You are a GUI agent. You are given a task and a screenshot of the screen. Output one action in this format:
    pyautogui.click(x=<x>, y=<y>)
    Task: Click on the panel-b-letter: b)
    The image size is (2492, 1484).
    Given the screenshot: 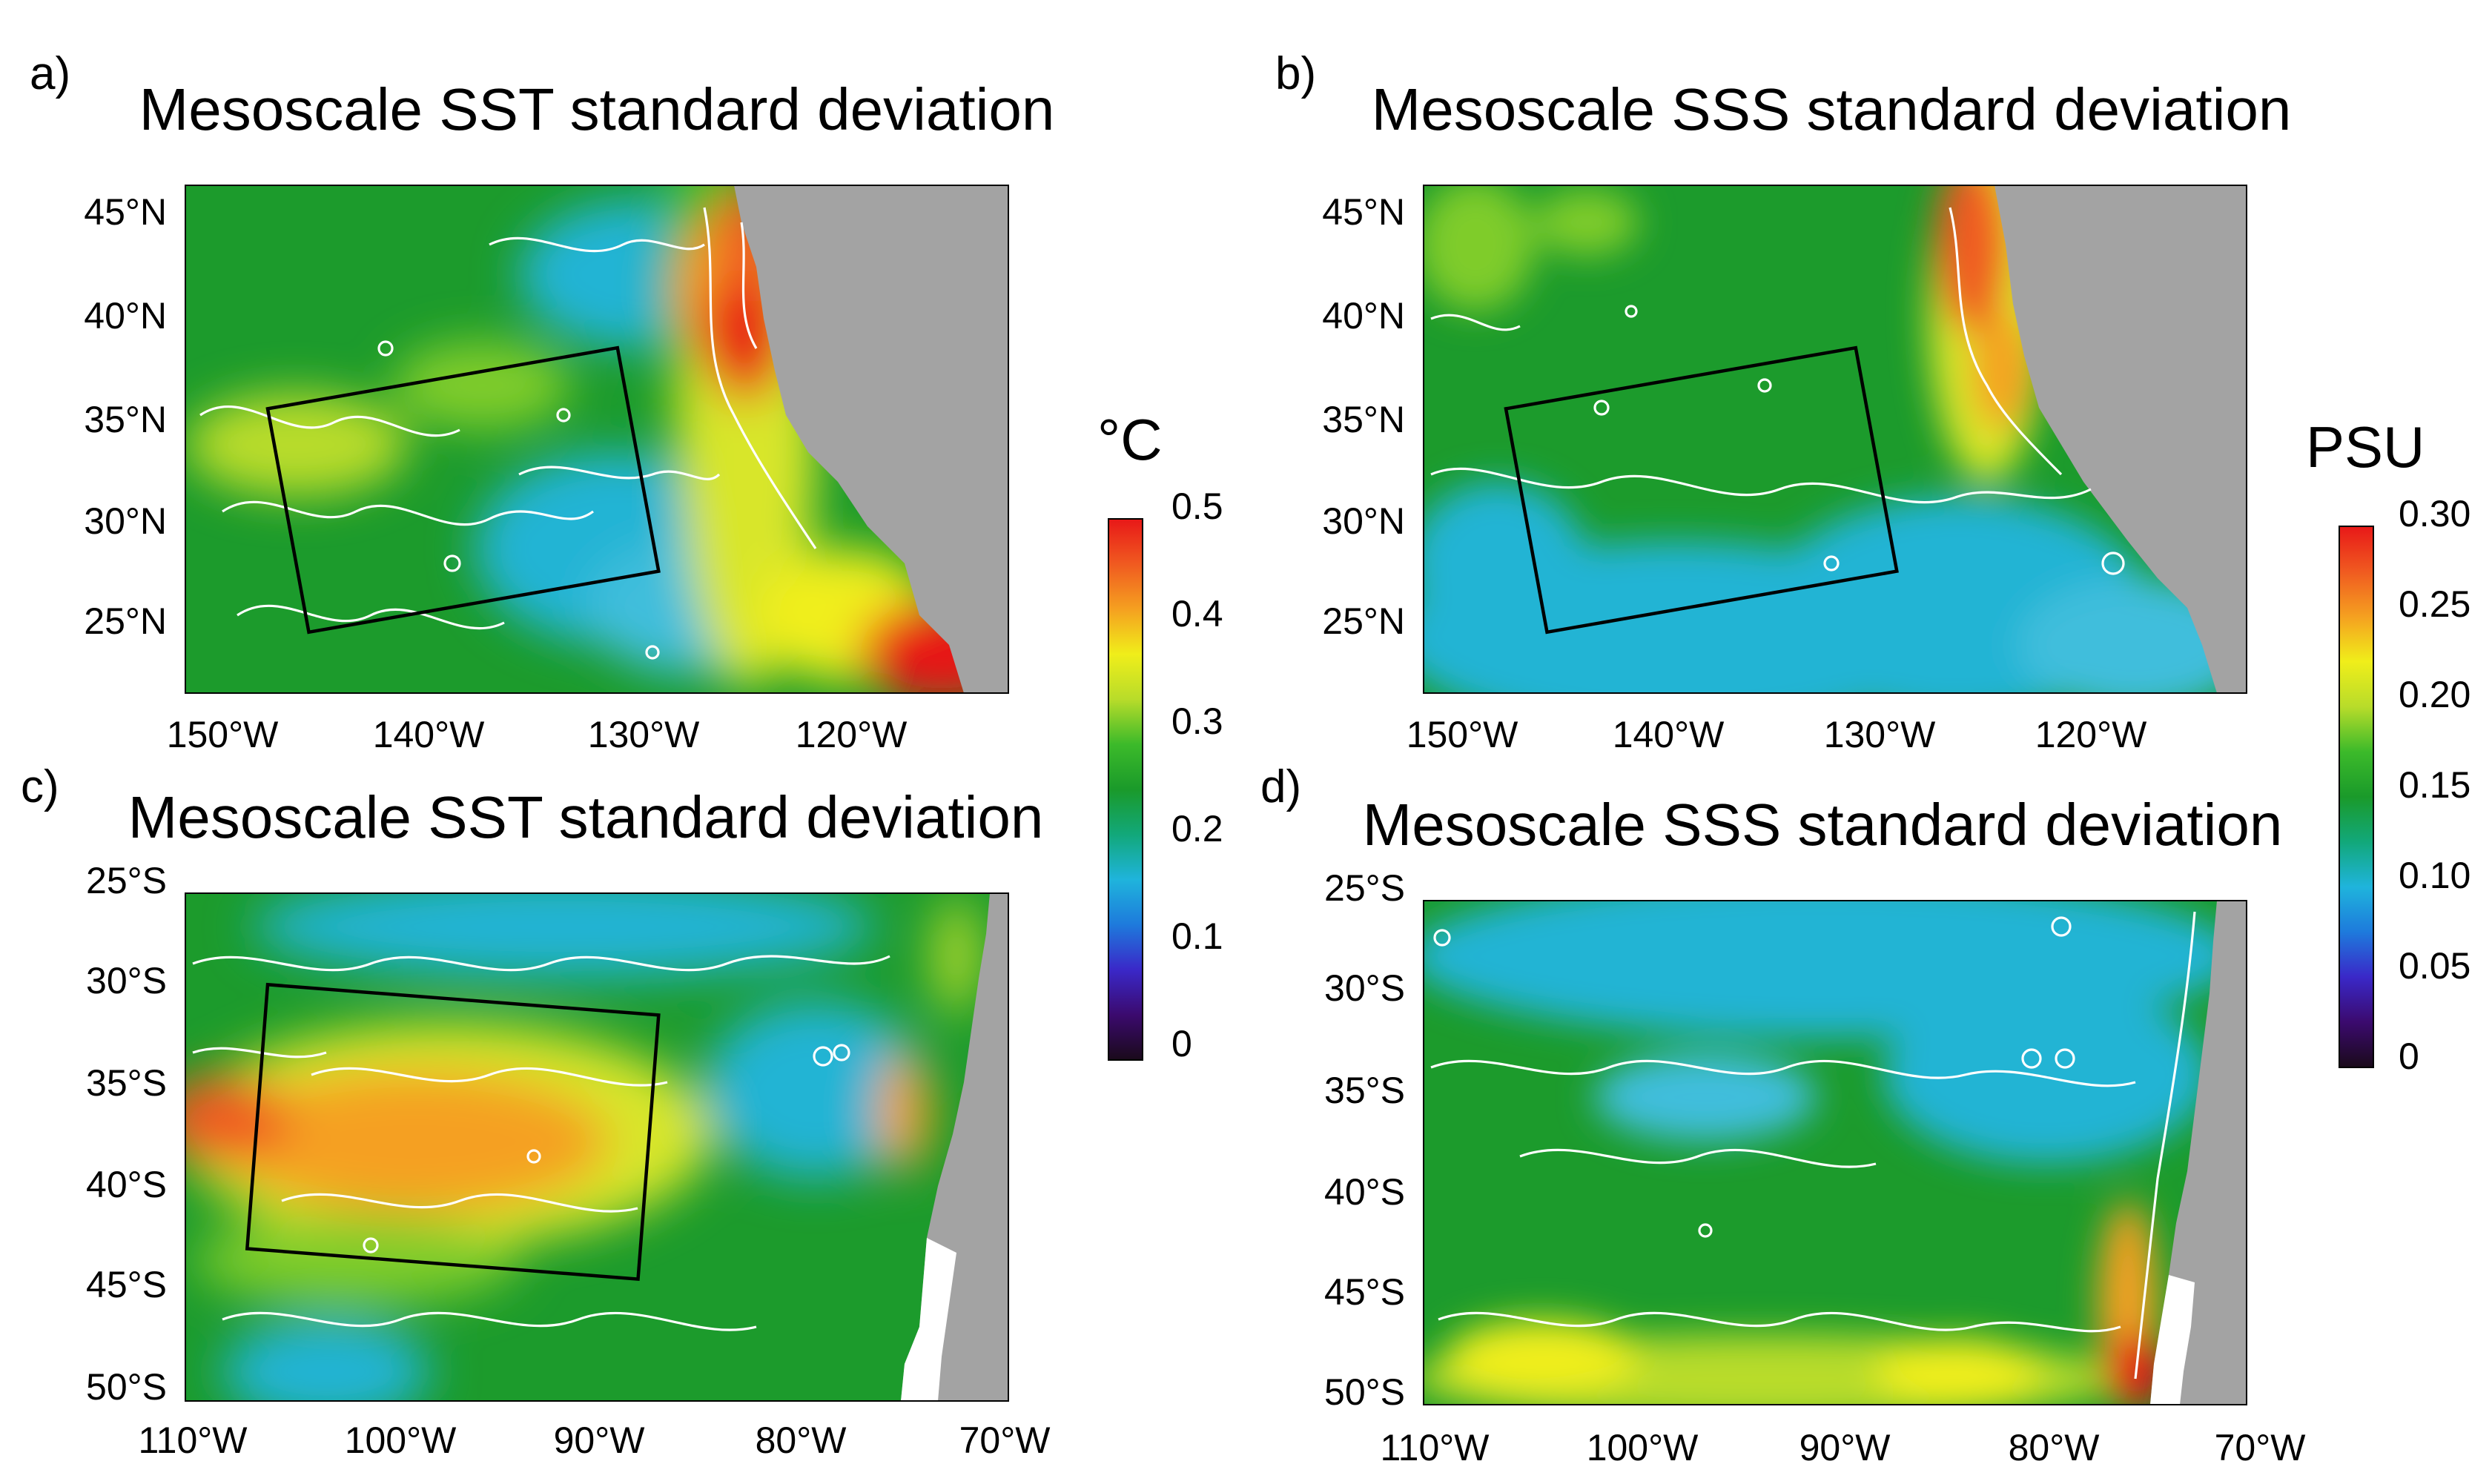 What is the action you would take?
    pyautogui.click(x=1295, y=73)
    